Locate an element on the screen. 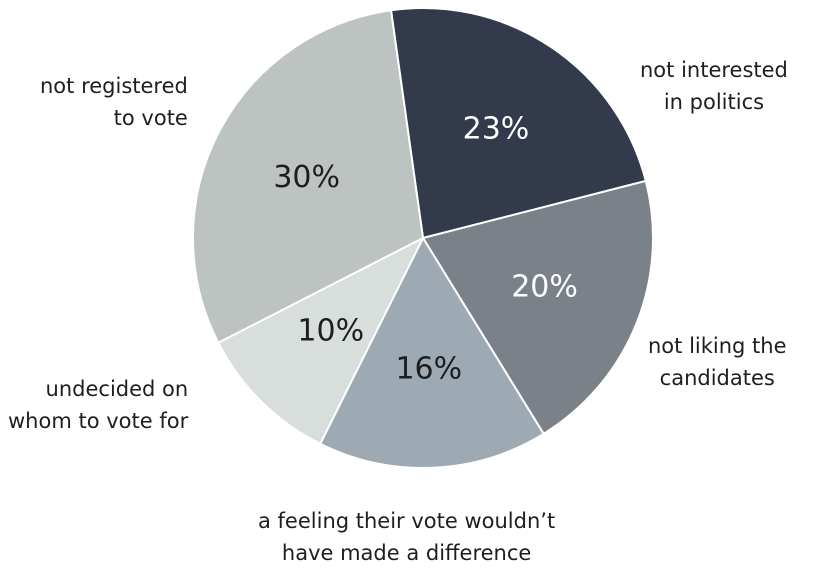 The image size is (822, 569). label-not-liking-candidates: not liking the candidates is located at coordinates (717, 362).